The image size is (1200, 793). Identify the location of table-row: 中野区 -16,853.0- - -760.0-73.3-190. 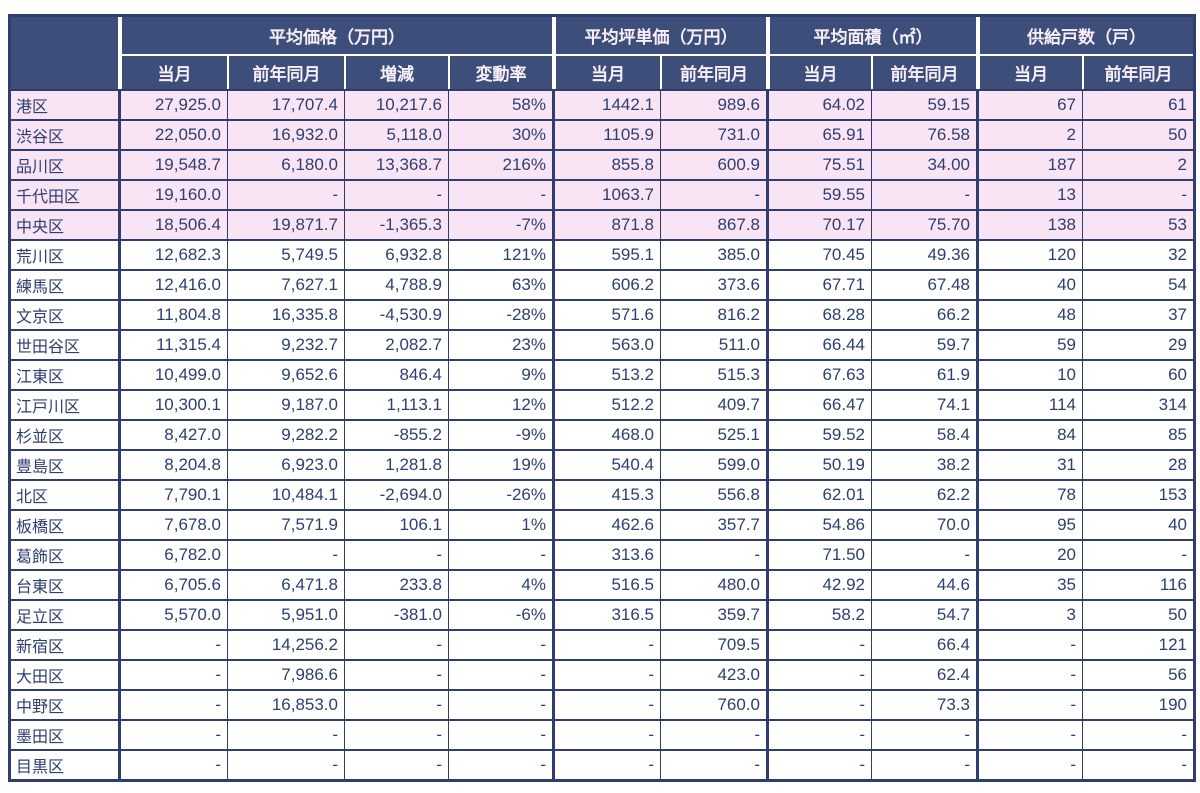
(602, 704).